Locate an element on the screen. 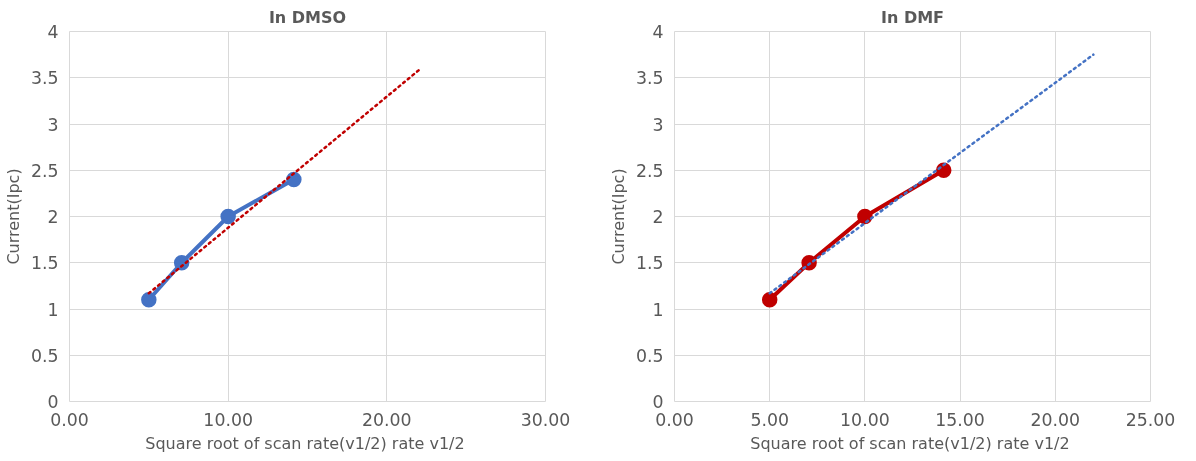  chart-title: In DMSO is located at coordinates (307, 17).